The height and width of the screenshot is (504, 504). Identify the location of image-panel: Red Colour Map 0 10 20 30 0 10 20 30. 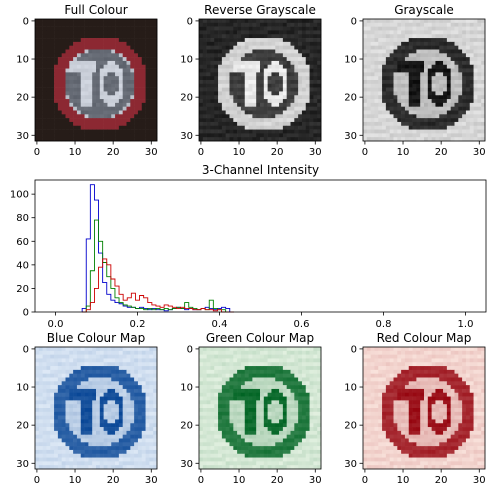
(414, 408).